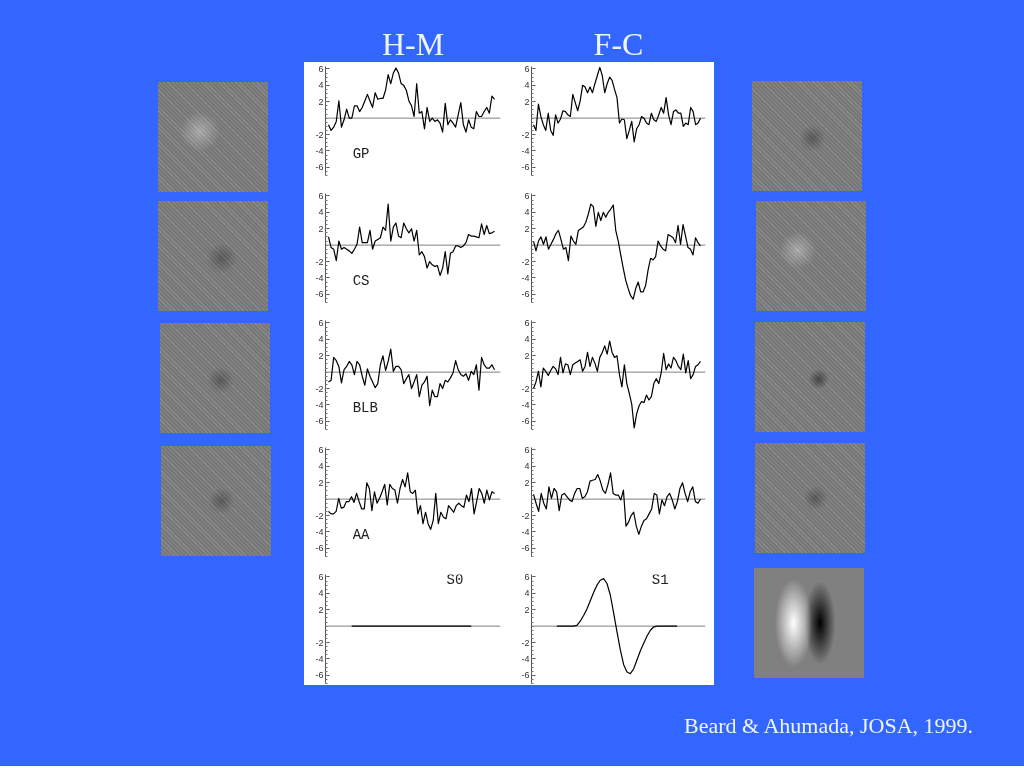 This screenshot has height=768, width=1024. Describe the element at coordinates (413, 44) in the screenshot. I see `chart-title: H-M` at that location.